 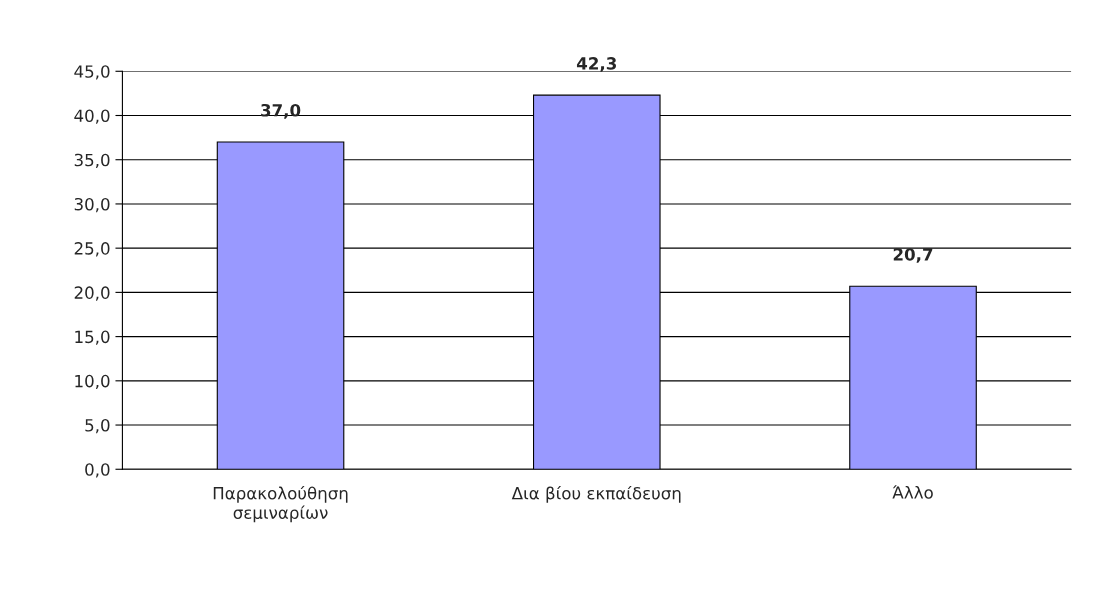 I want to click on x-tick-label: Δια βίου εκπαίδευση, so click(x=596, y=494).